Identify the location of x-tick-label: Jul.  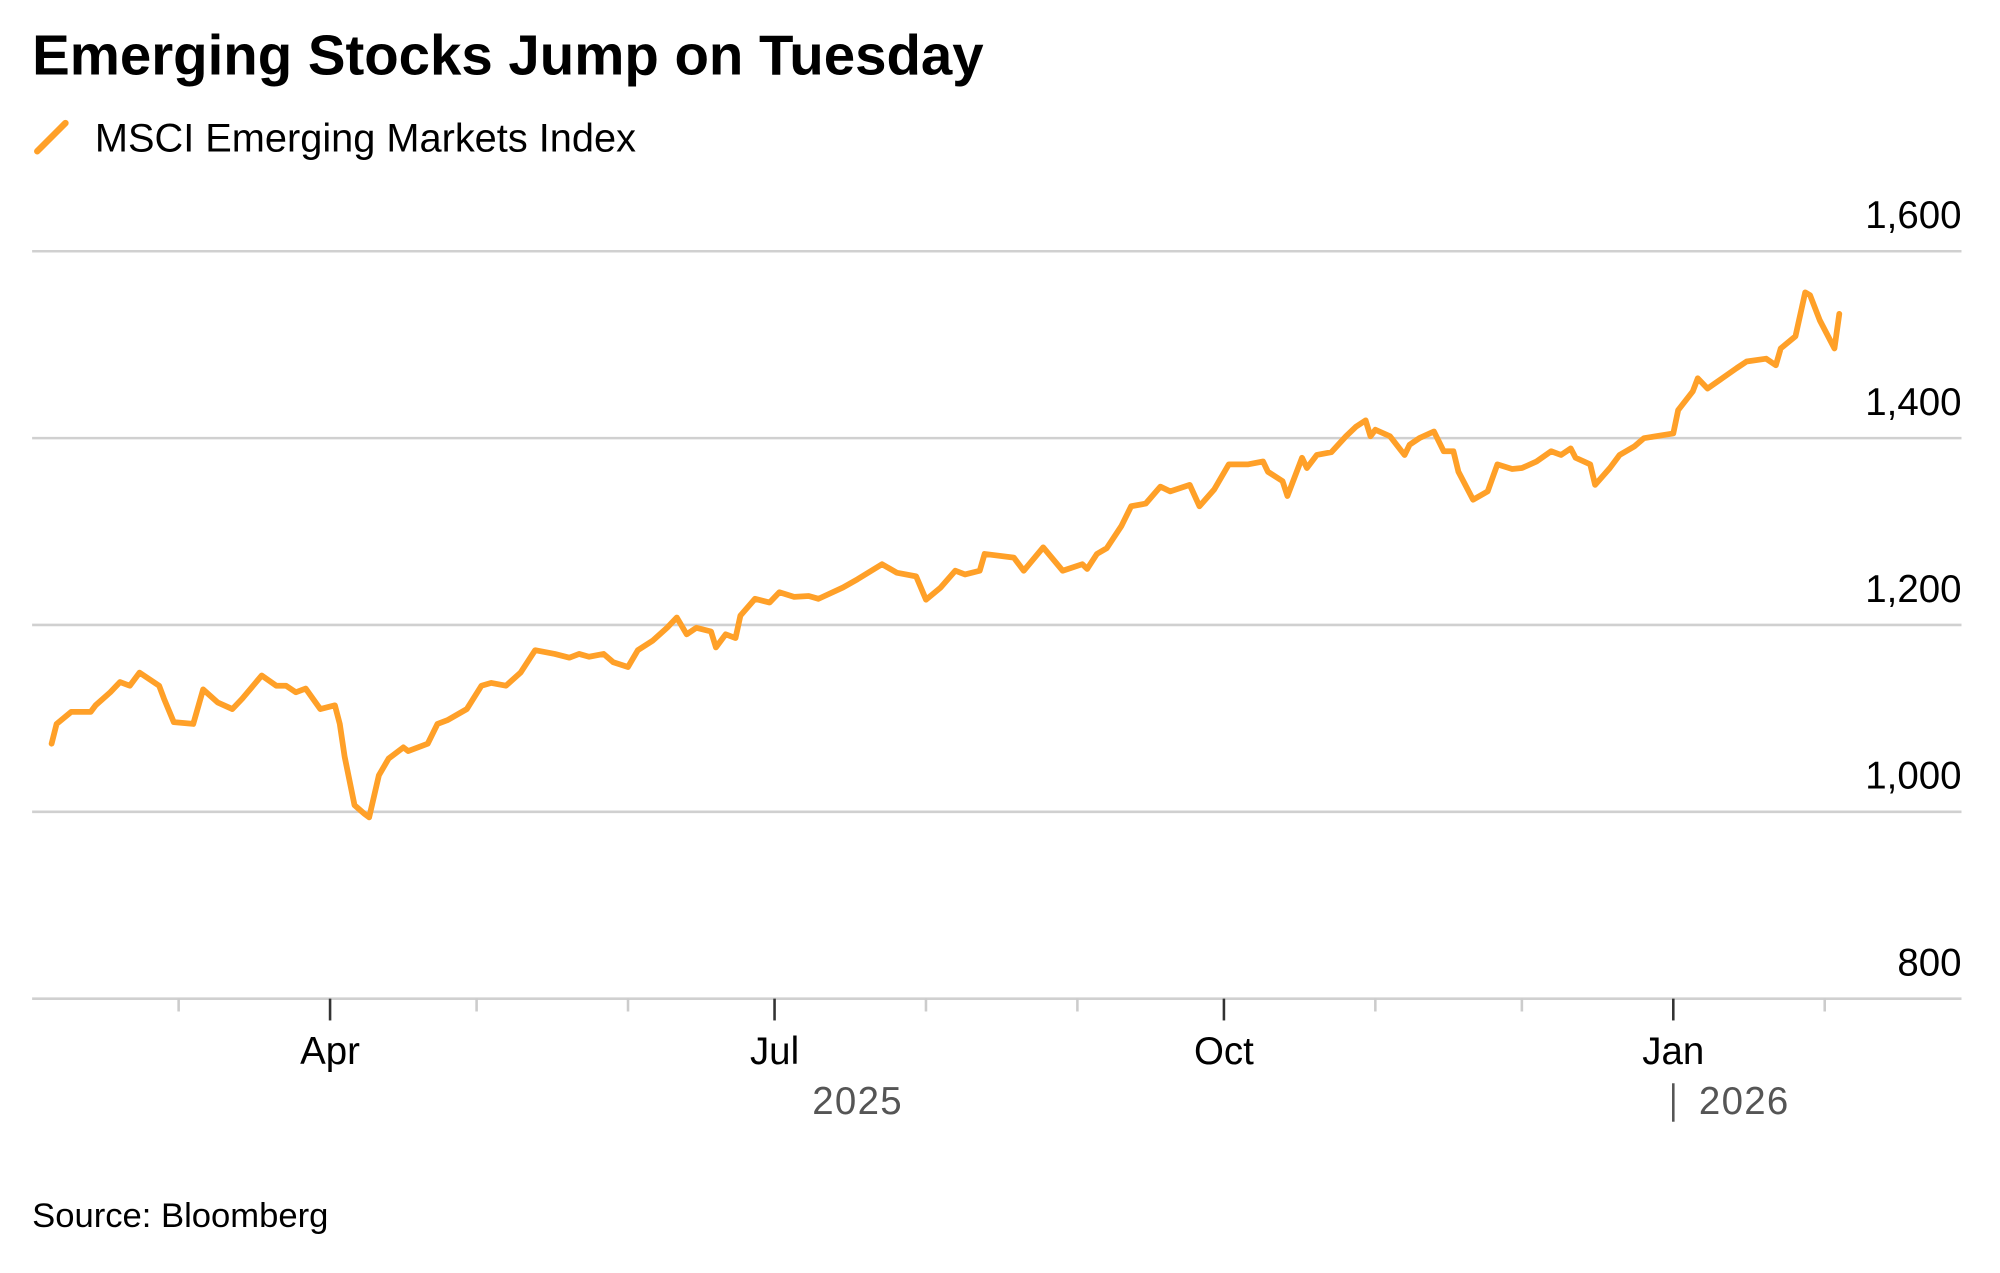
(774, 1051).